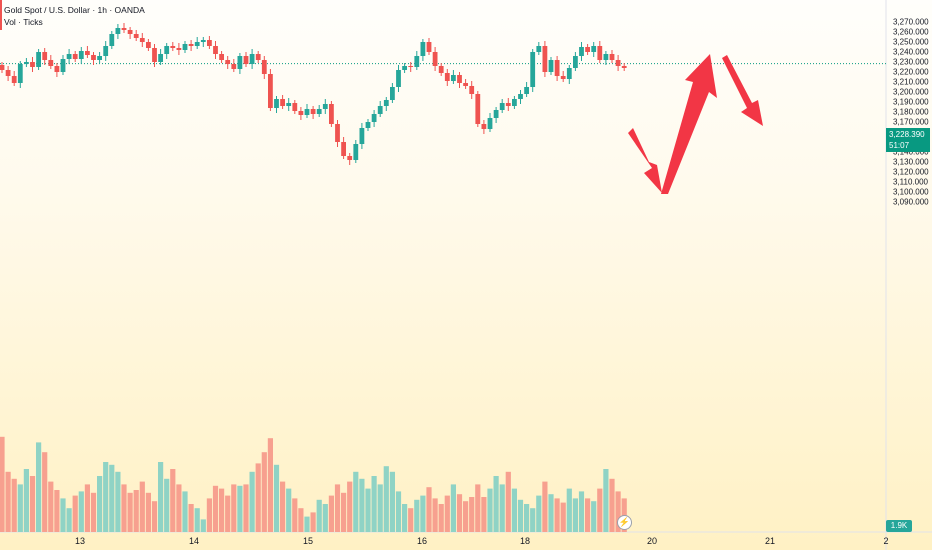  I want to click on date-tick-label: 14, so click(194, 541).